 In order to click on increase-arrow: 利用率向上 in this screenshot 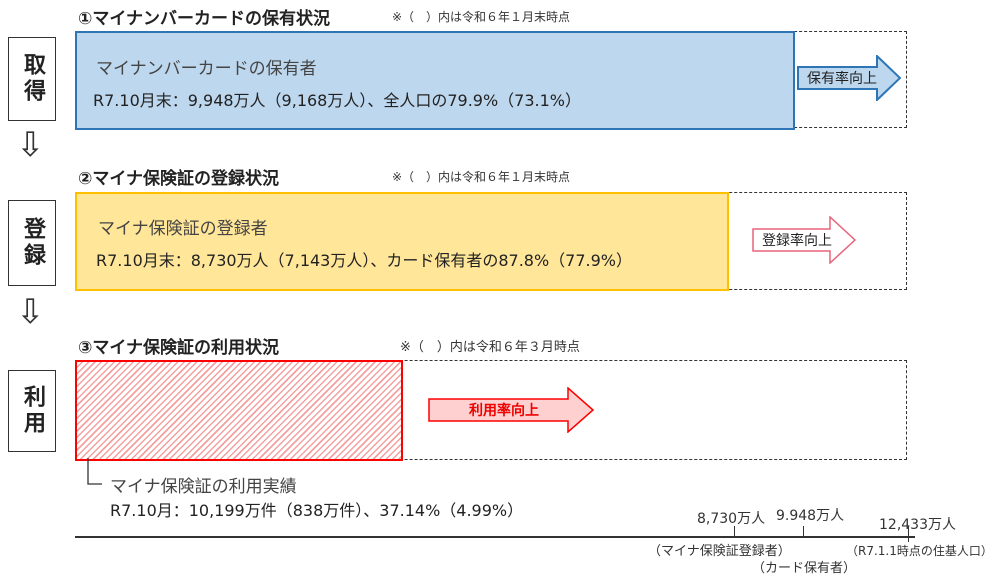, I will do `click(511, 410)`.